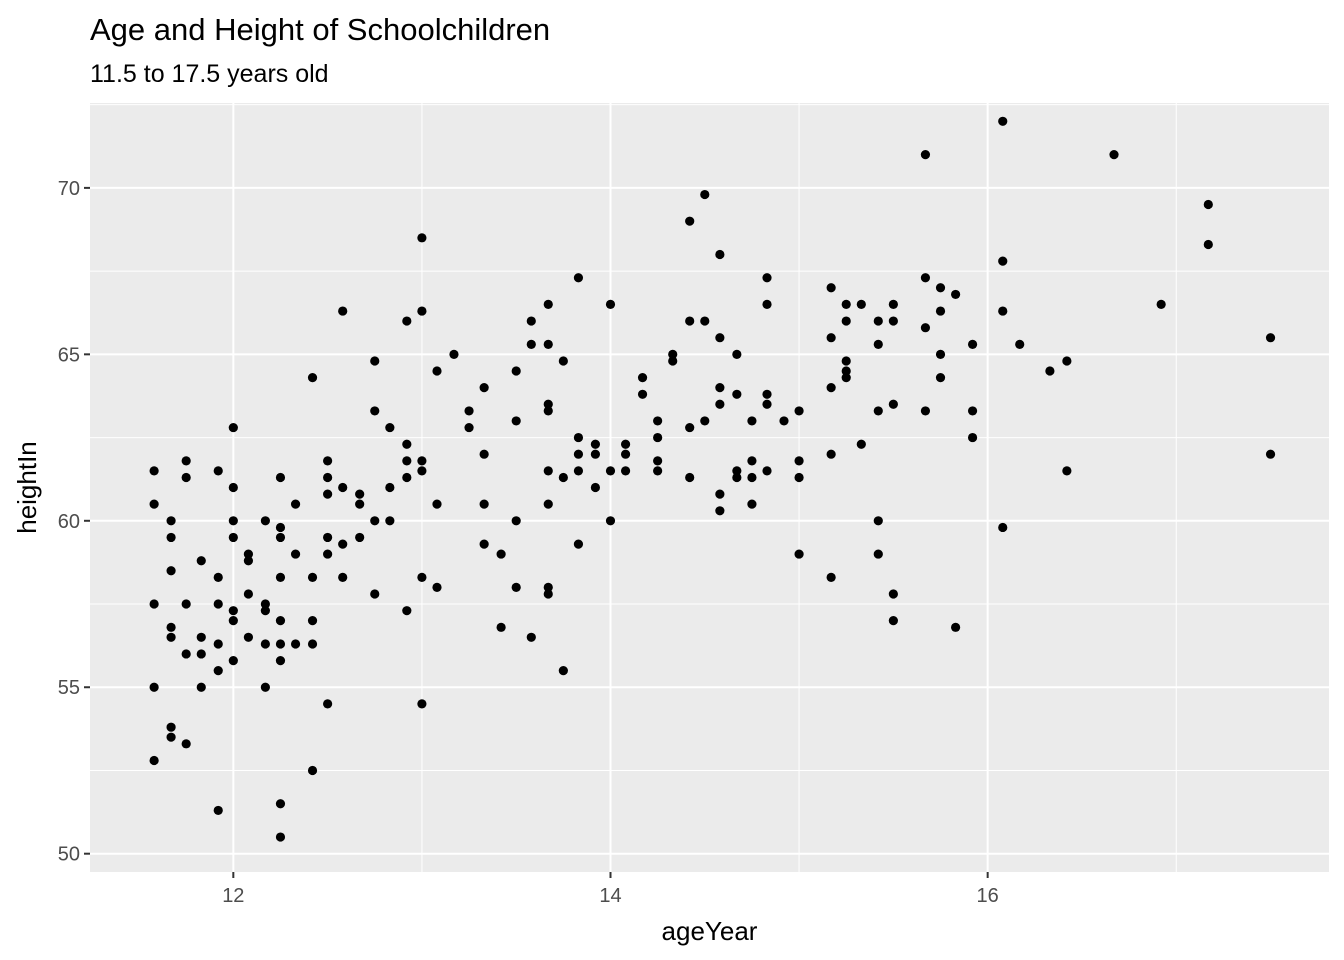 The image size is (1344, 960). I want to click on x-axis-title: ageYear, so click(710, 931).